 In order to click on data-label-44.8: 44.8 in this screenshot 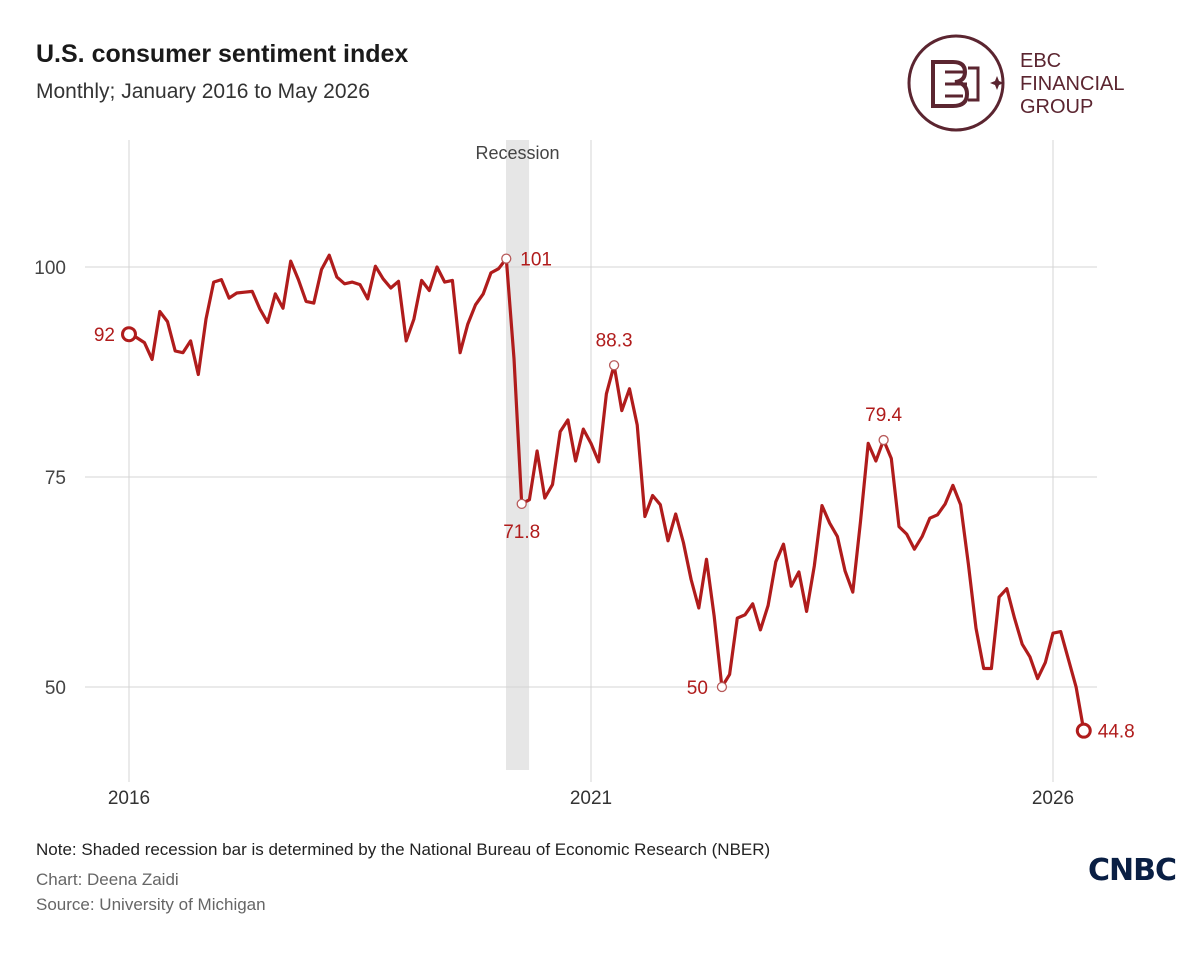, I will do `click(1116, 732)`.